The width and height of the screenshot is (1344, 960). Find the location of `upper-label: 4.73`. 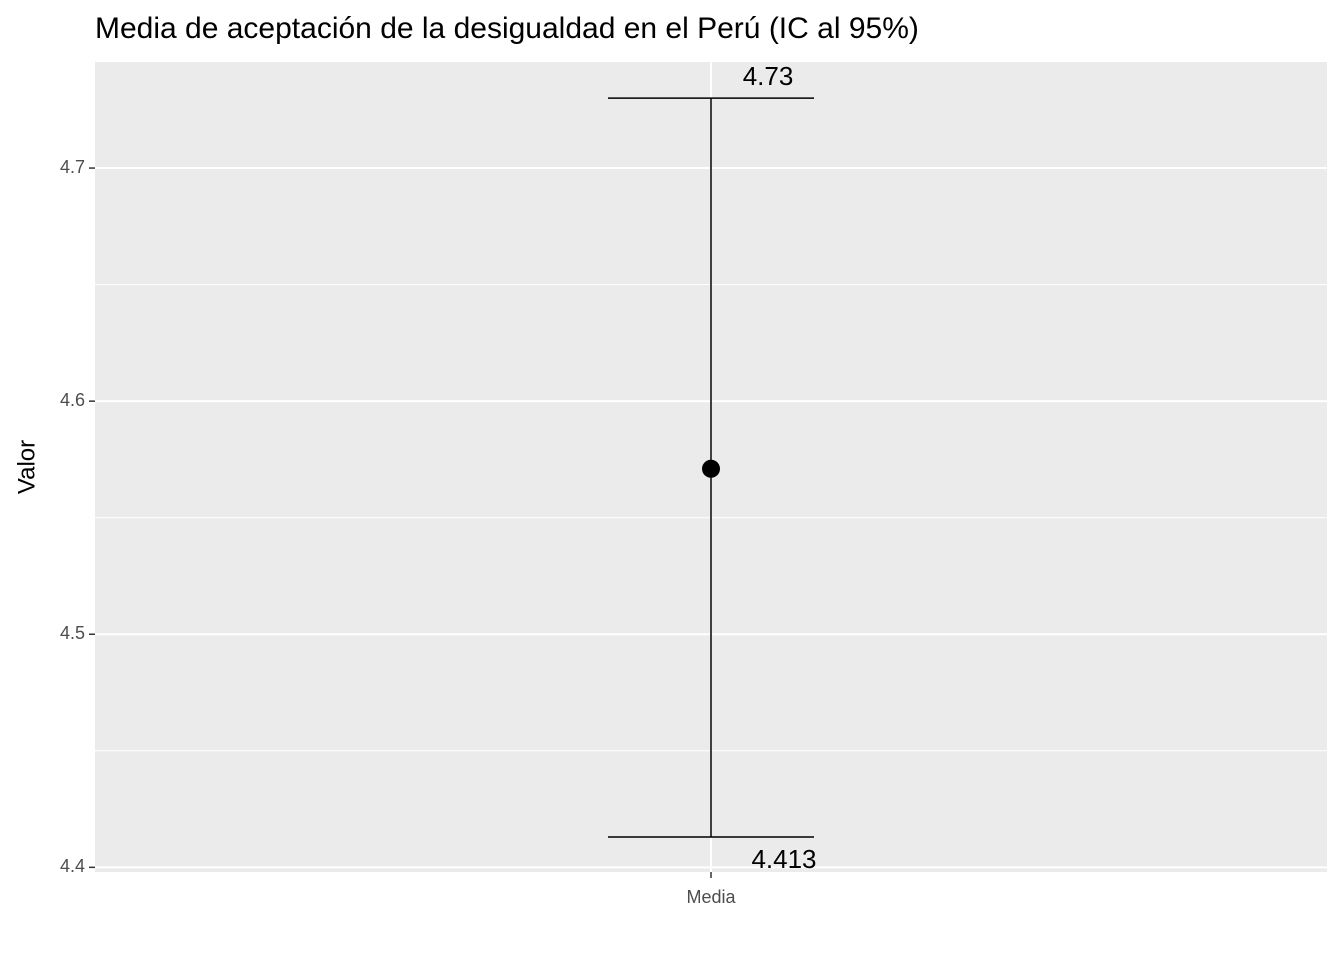

upper-label: 4.73 is located at coordinates (768, 76).